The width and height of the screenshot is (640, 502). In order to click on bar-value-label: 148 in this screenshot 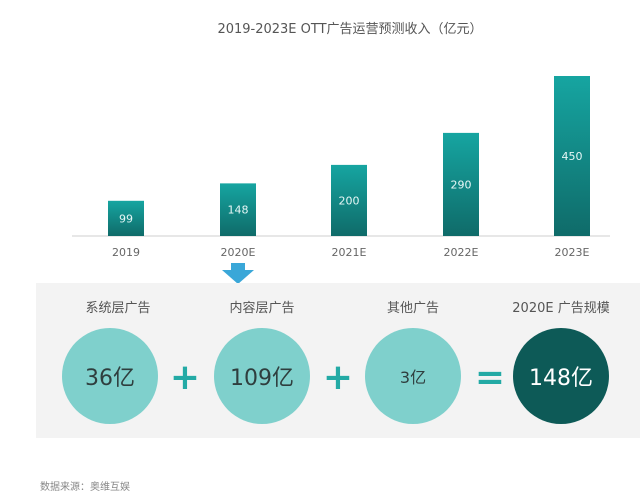, I will do `click(238, 210)`.